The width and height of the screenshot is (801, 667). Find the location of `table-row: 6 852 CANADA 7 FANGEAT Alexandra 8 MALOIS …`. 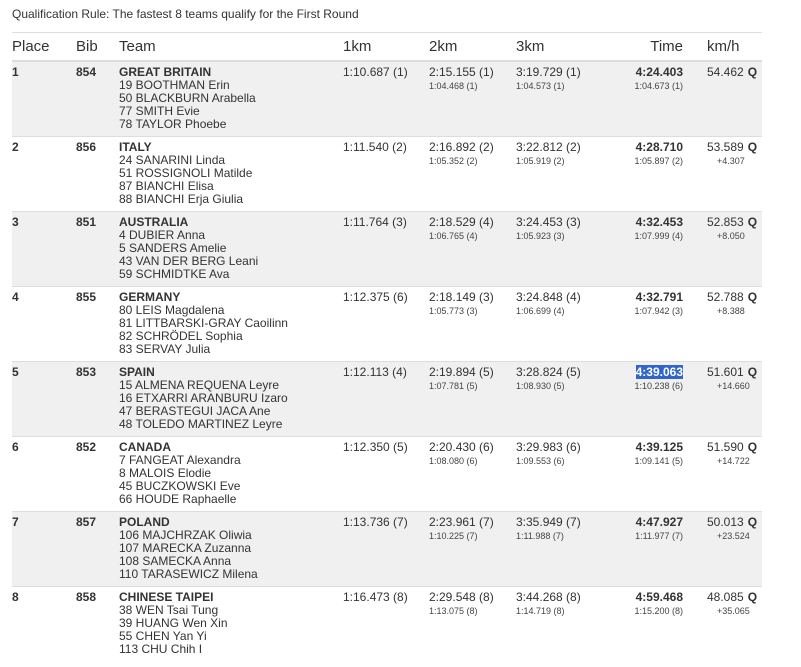

table-row: 6 852 CANADA 7 FANGEAT Alexandra 8 MALOIS … is located at coordinates (387, 474).